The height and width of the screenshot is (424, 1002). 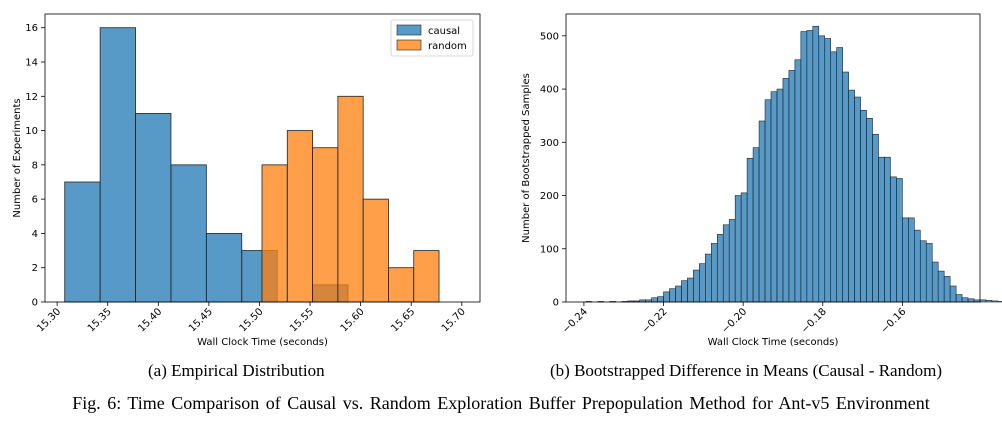 I want to click on ytick-label: 12, so click(x=31, y=97).